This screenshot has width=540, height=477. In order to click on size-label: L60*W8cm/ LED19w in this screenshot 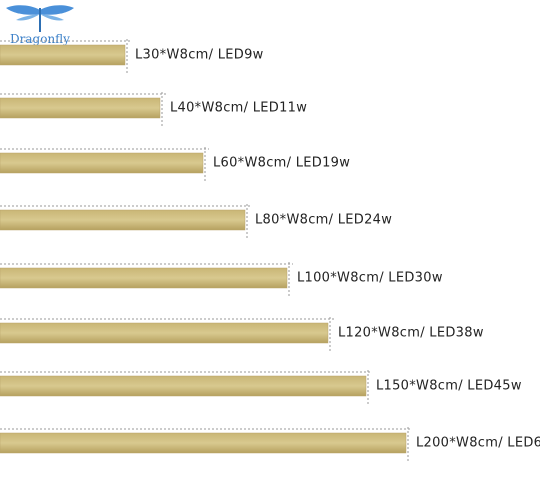, I will do `click(281, 163)`.